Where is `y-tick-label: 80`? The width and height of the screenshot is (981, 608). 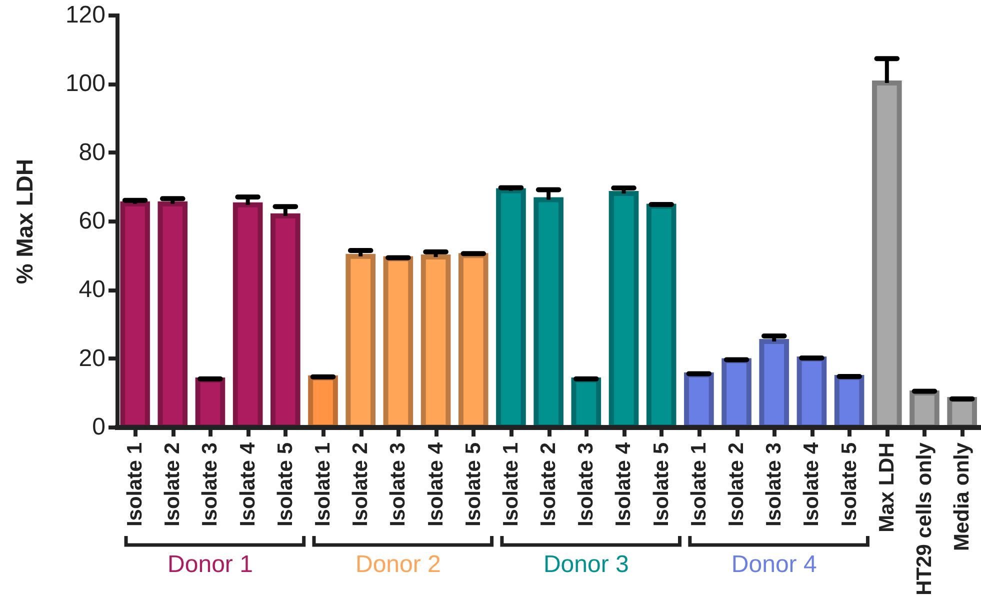
y-tick-label: 80 is located at coordinates (92, 152).